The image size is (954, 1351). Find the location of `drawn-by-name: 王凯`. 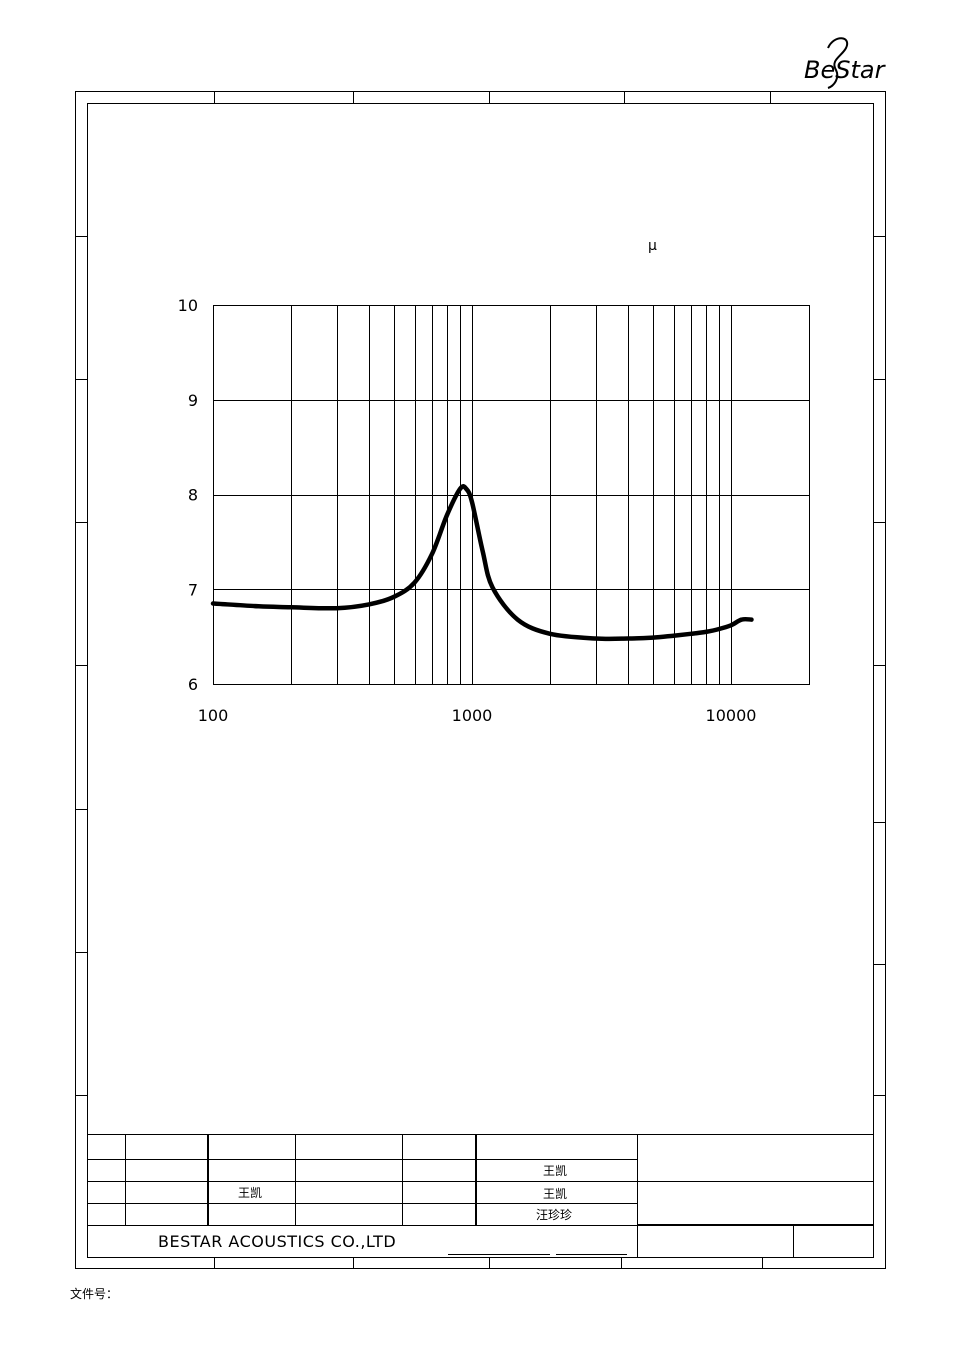

drawn-by-name: 王凯 is located at coordinates (250, 1193).